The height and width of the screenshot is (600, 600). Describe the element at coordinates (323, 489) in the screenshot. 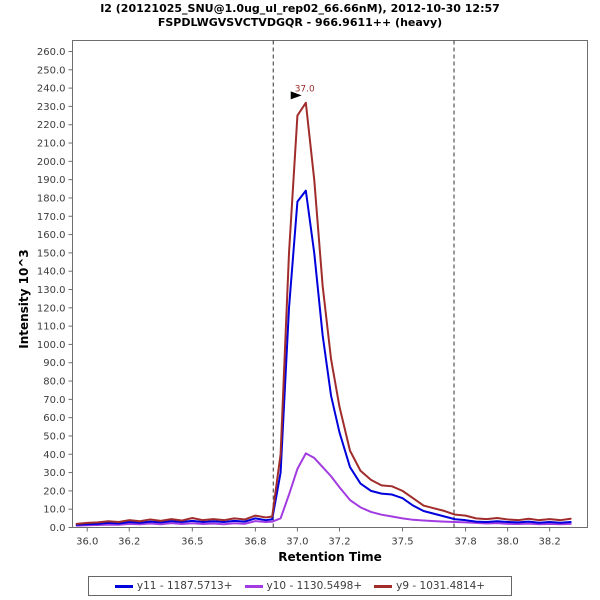

I see `series-trace-y10` at that location.